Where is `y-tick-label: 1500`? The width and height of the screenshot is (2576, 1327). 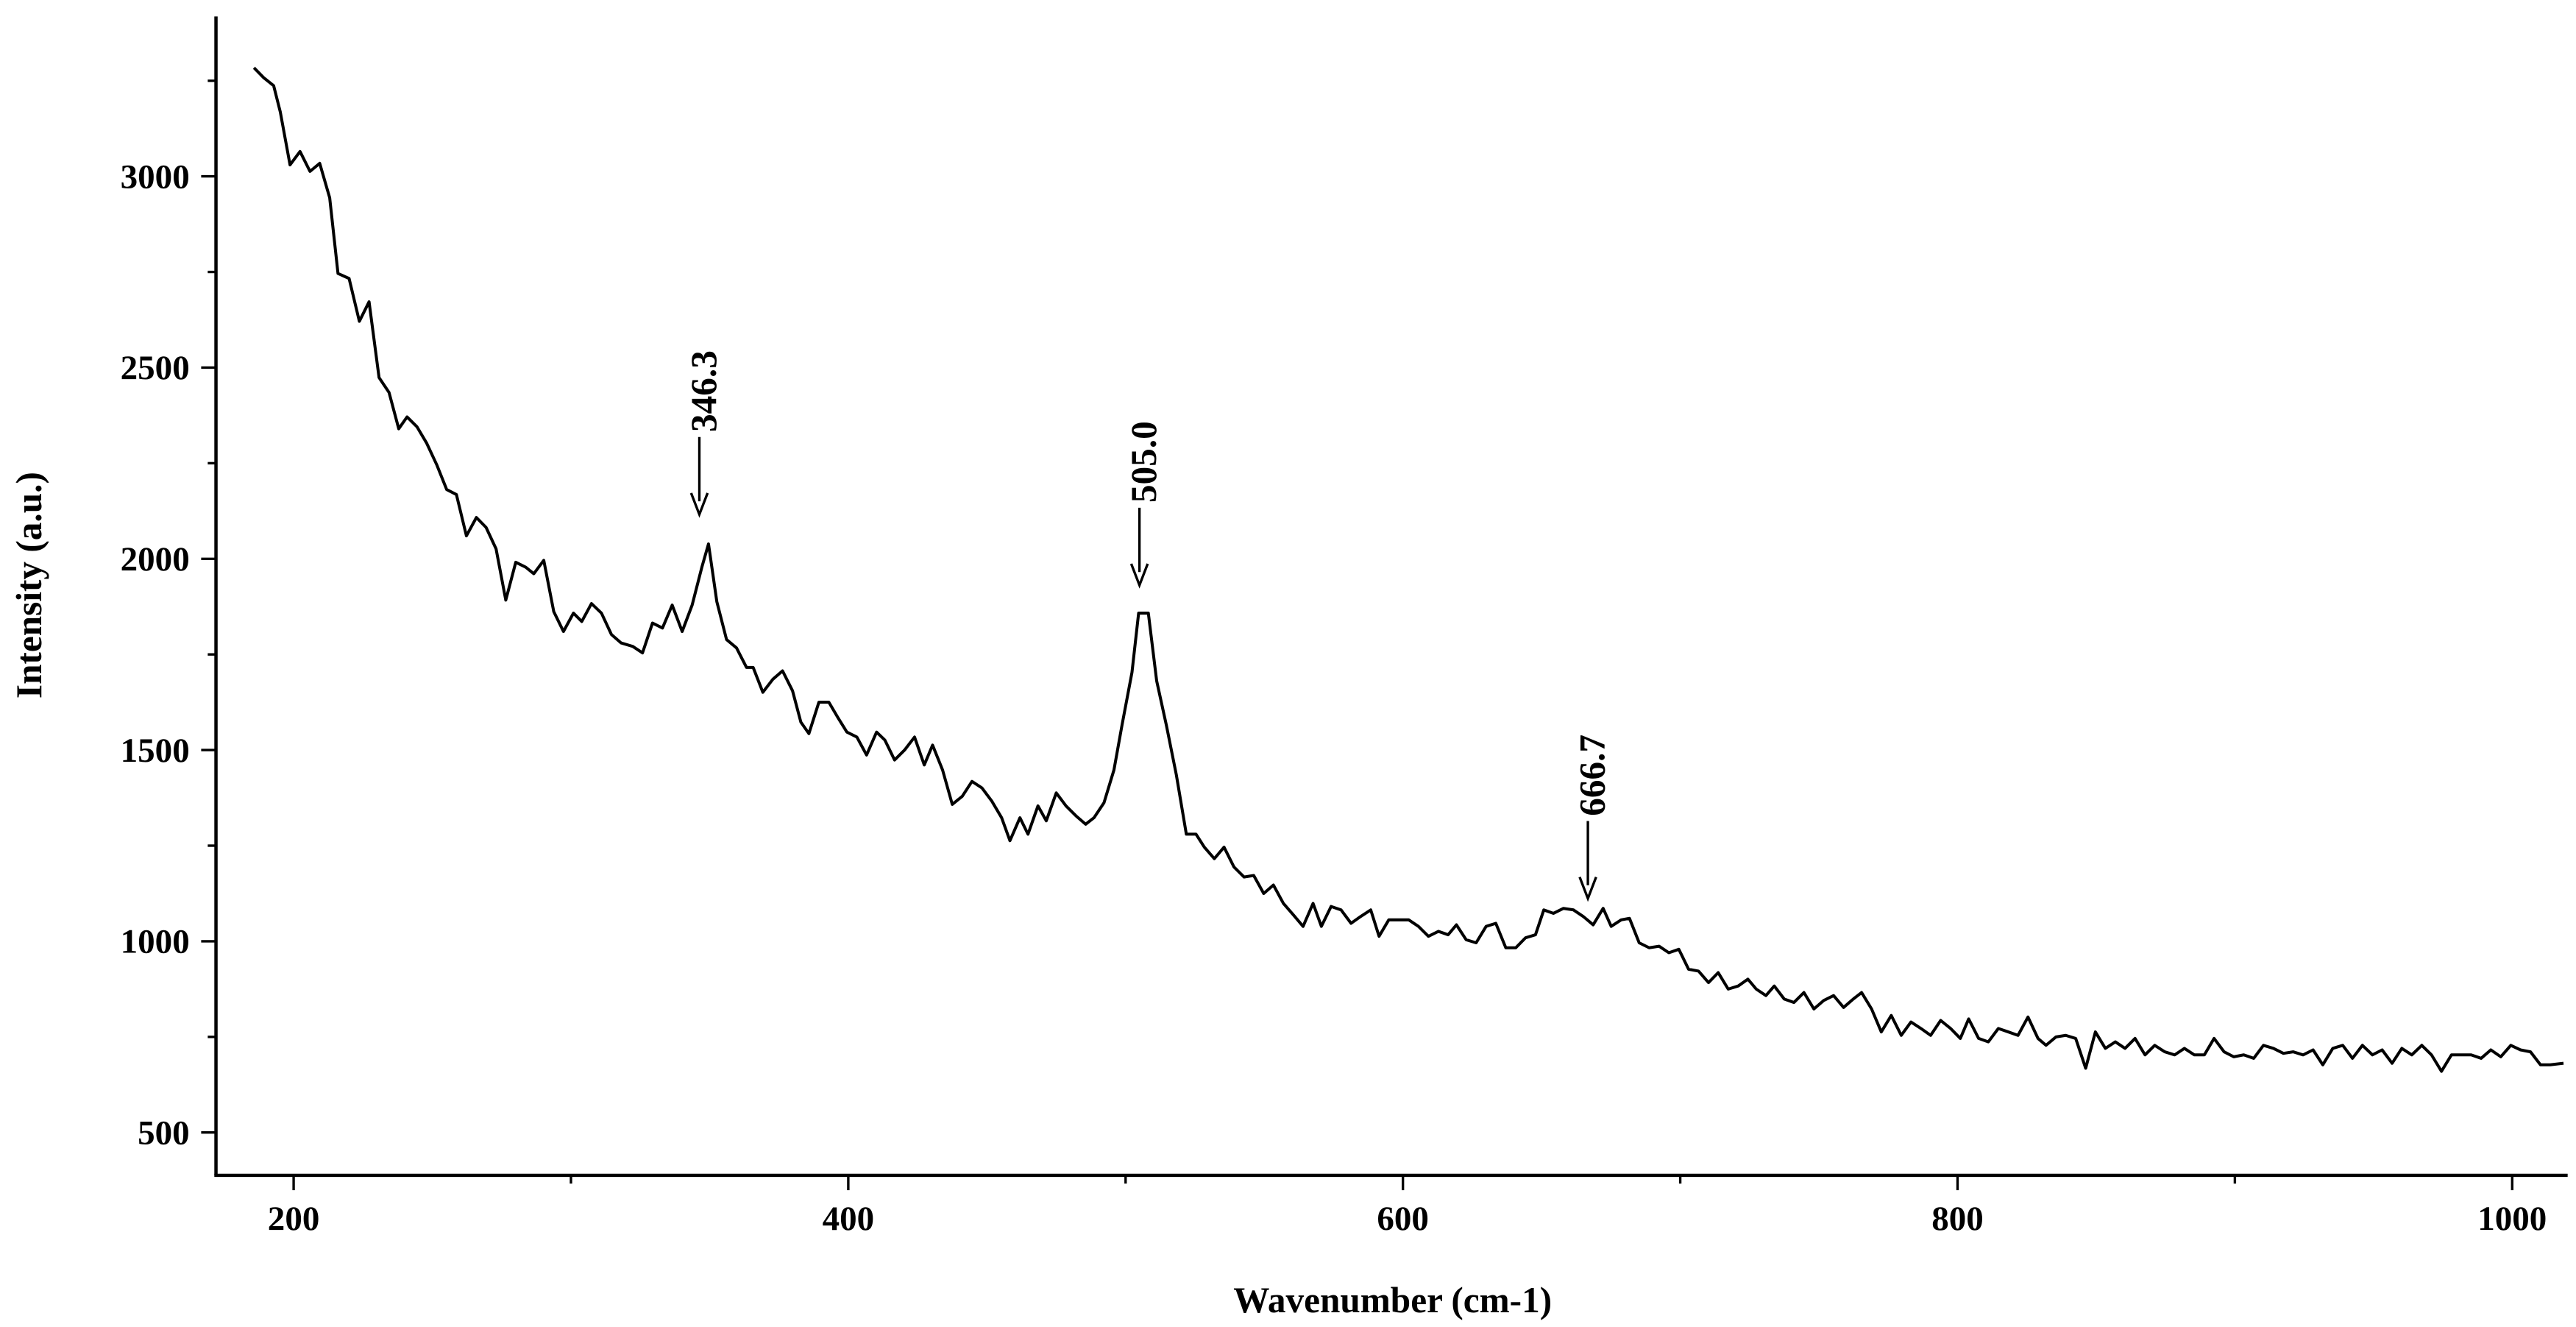
y-tick-label: 1500 is located at coordinates (155, 751).